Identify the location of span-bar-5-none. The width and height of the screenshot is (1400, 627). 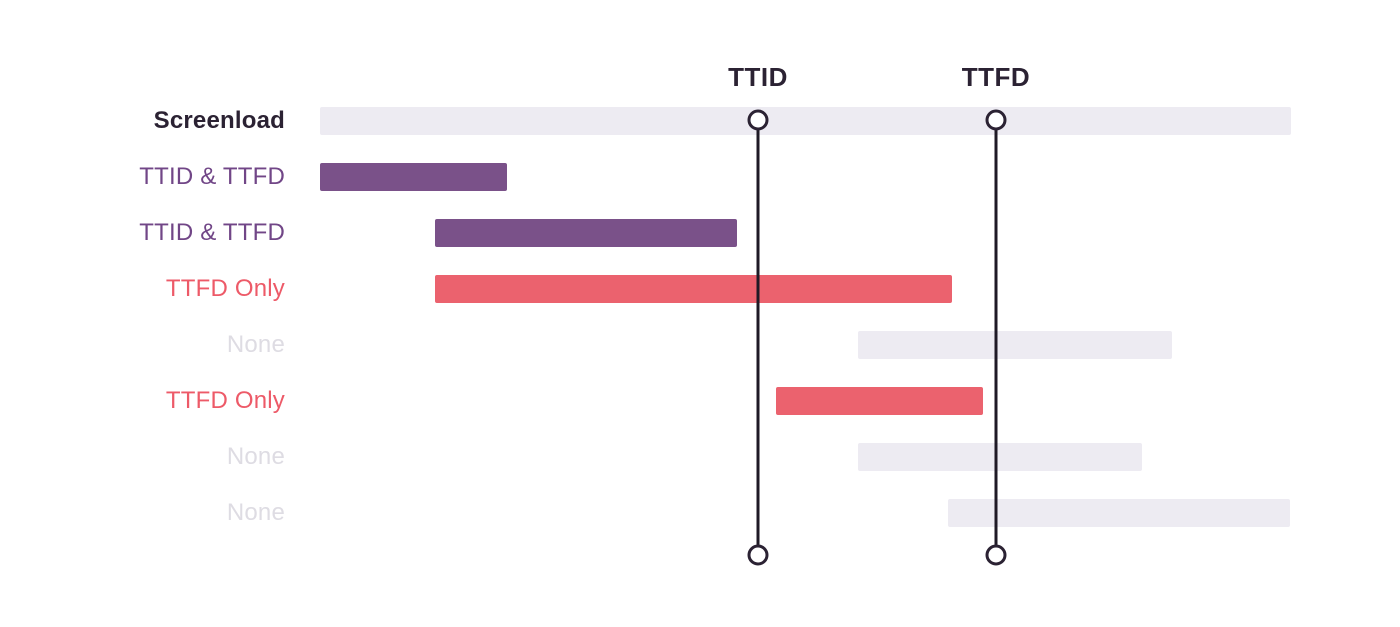
(1015, 345).